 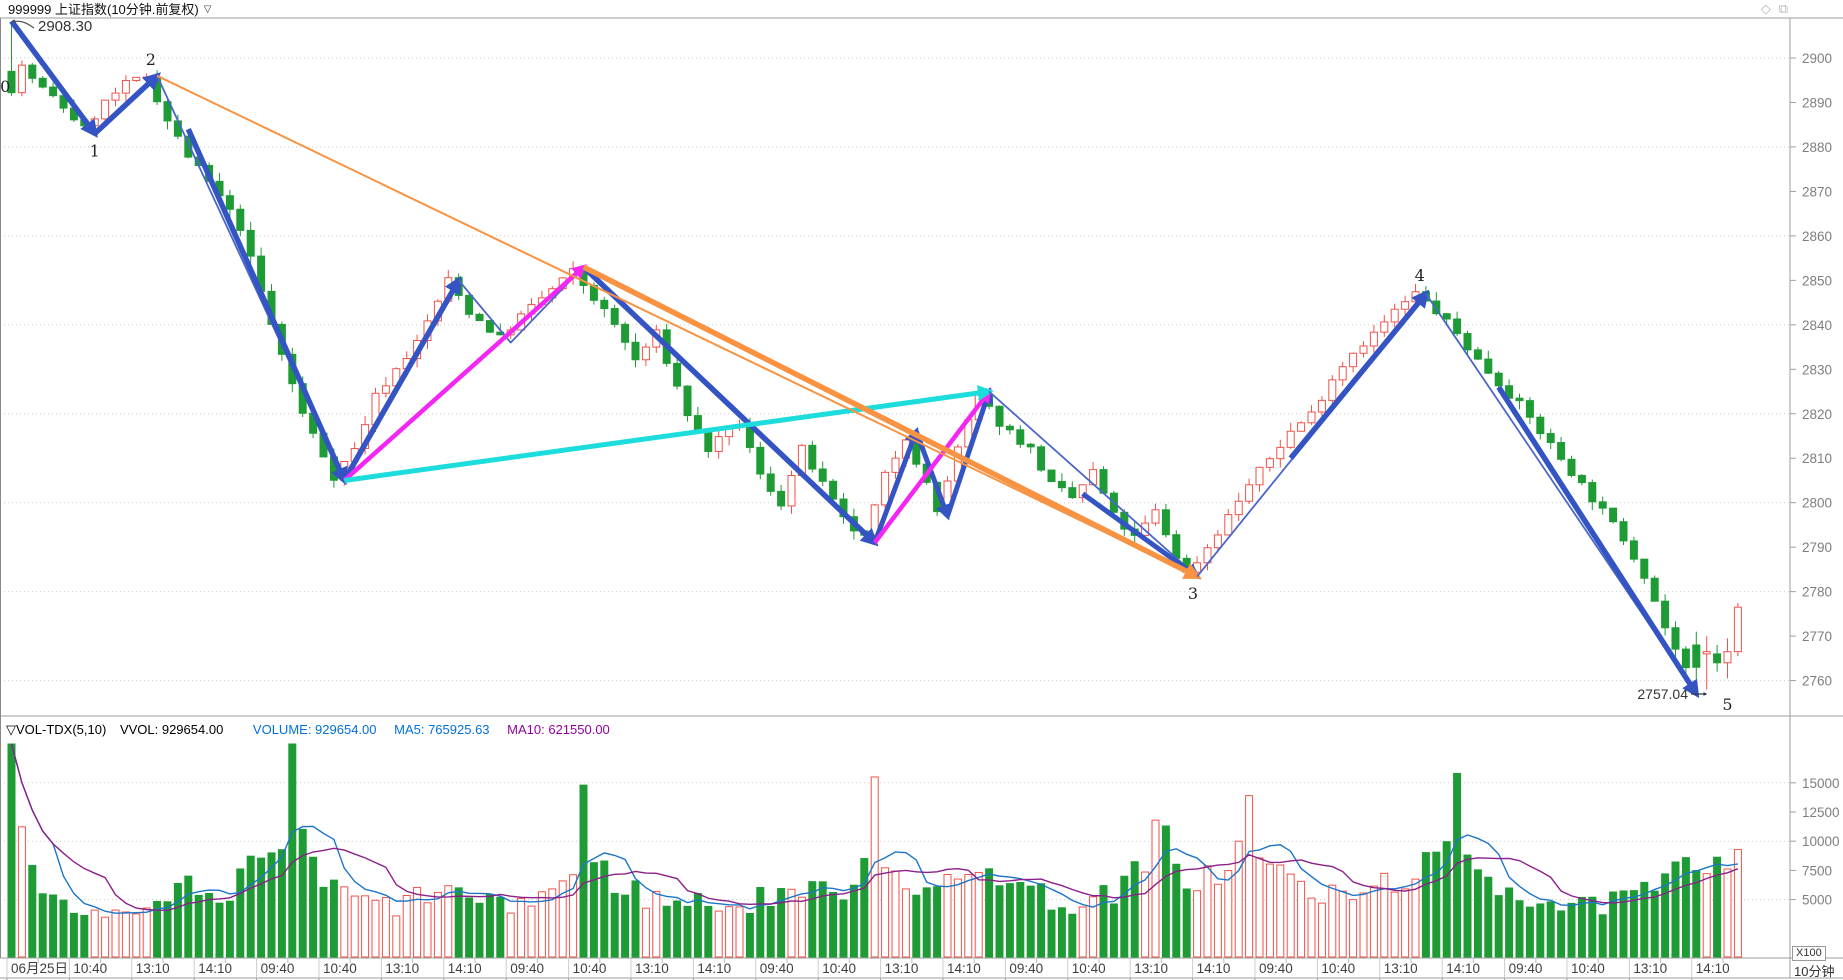 What do you see at coordinates (5, 86) in the screenshot?
I see `wave-label-0: 0` at bounding box center [5, 86].